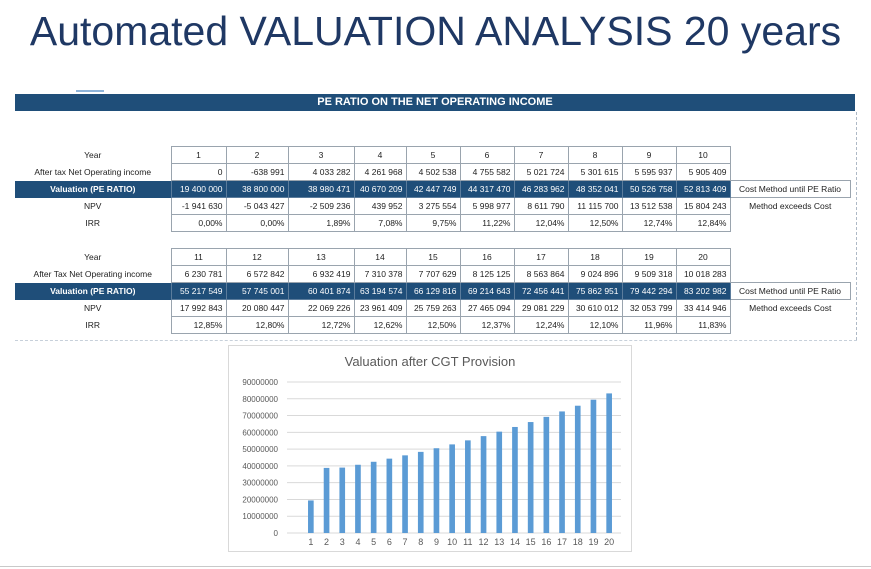  I want to click on year-label: Year, so click(93, 155).